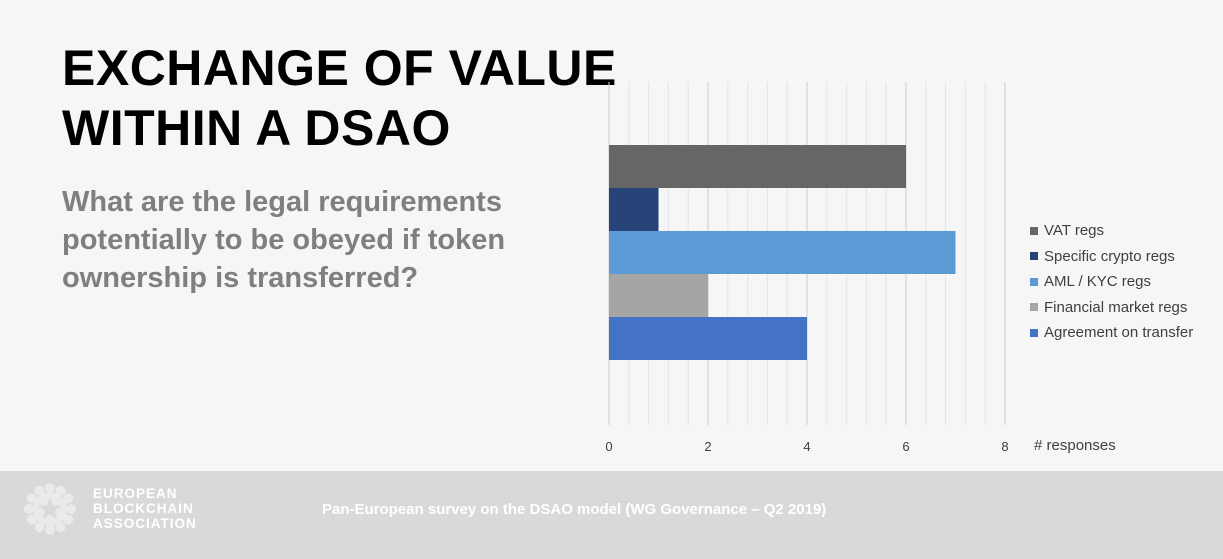 The width and height of the screenshot is (1223, 559). I want to click on org-line-2: BLOCKCHAIN, so click(143, 508).